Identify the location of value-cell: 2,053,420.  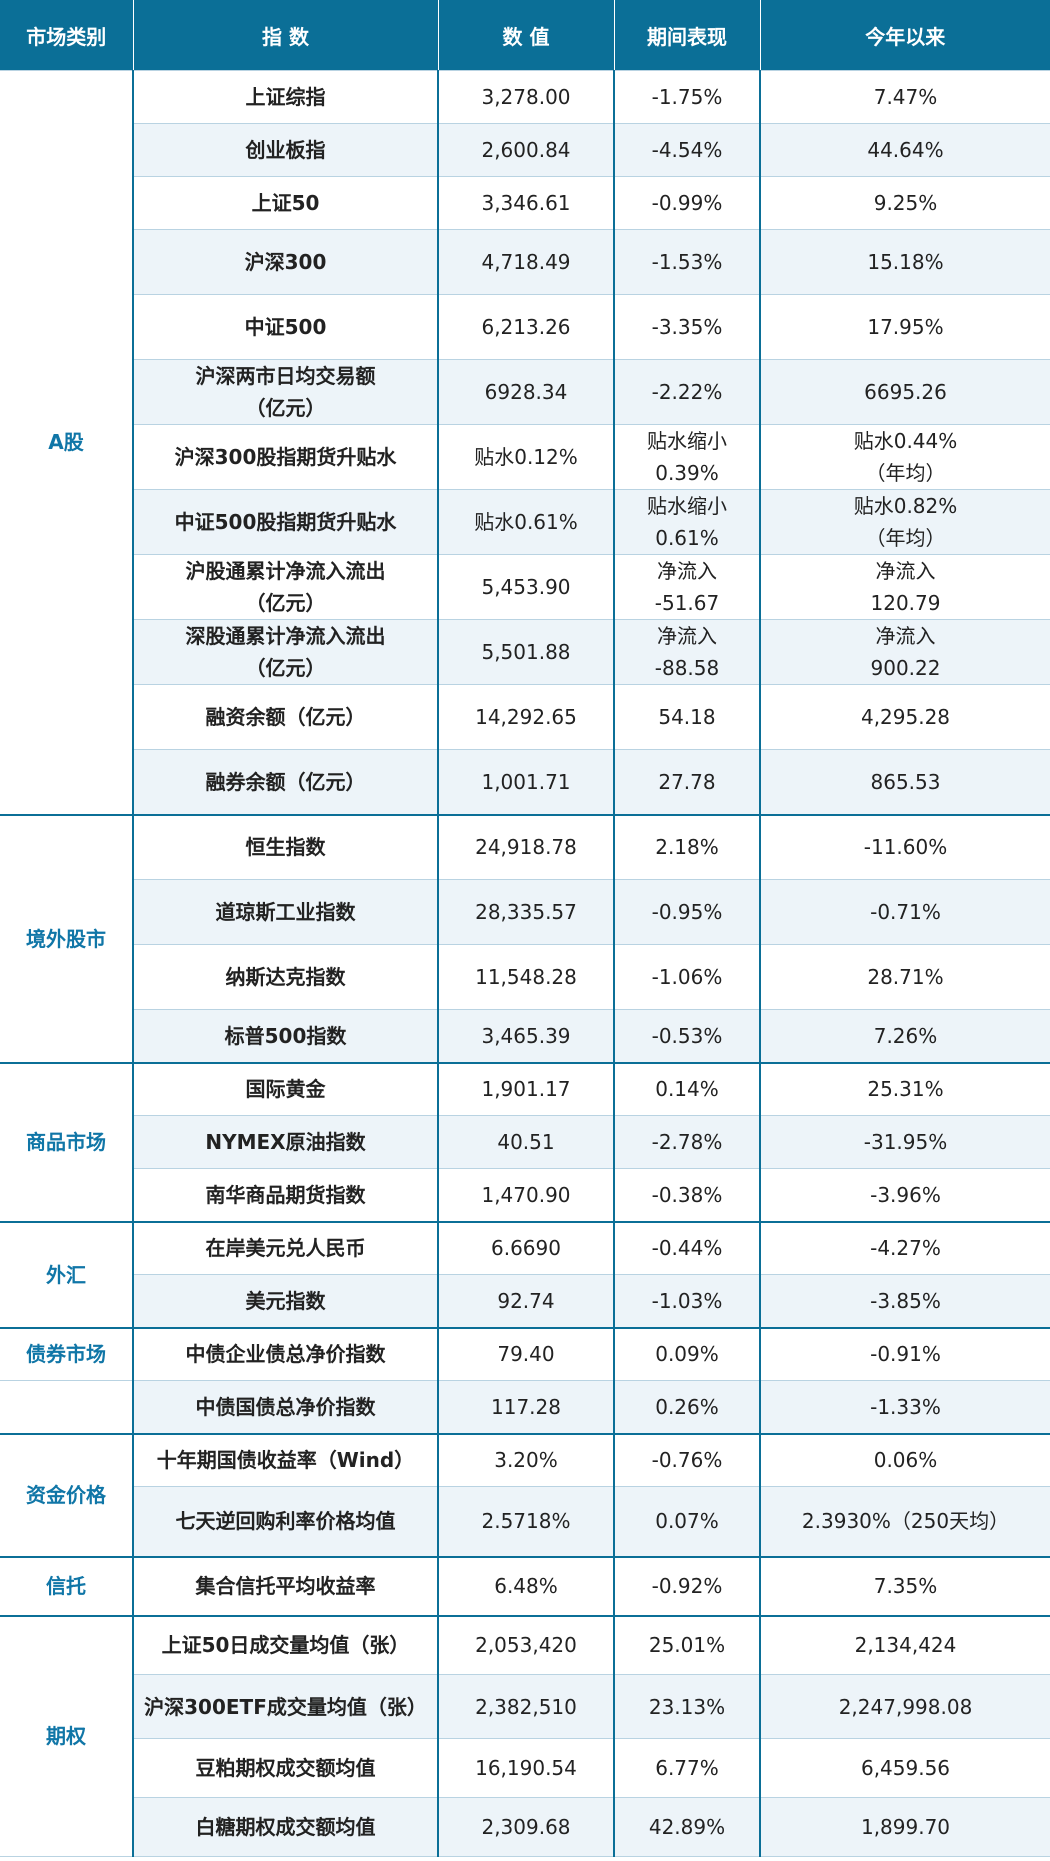
(526, 1645).